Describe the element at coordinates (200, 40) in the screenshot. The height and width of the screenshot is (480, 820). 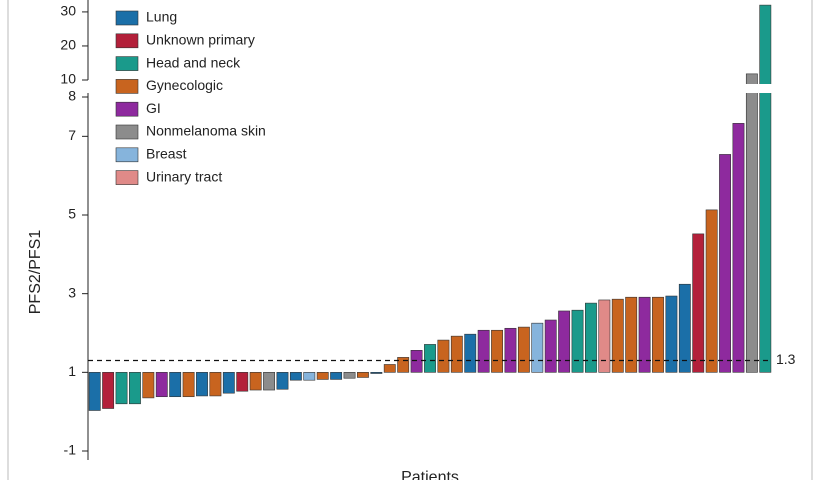
I see `legend-label: Unknown primary` at that location.